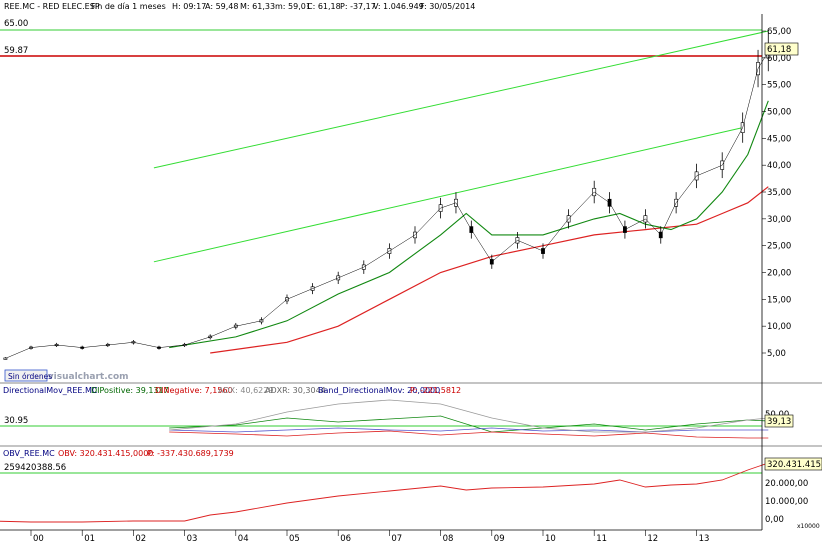  I want to click on obv-last-box, so click(793, 464).